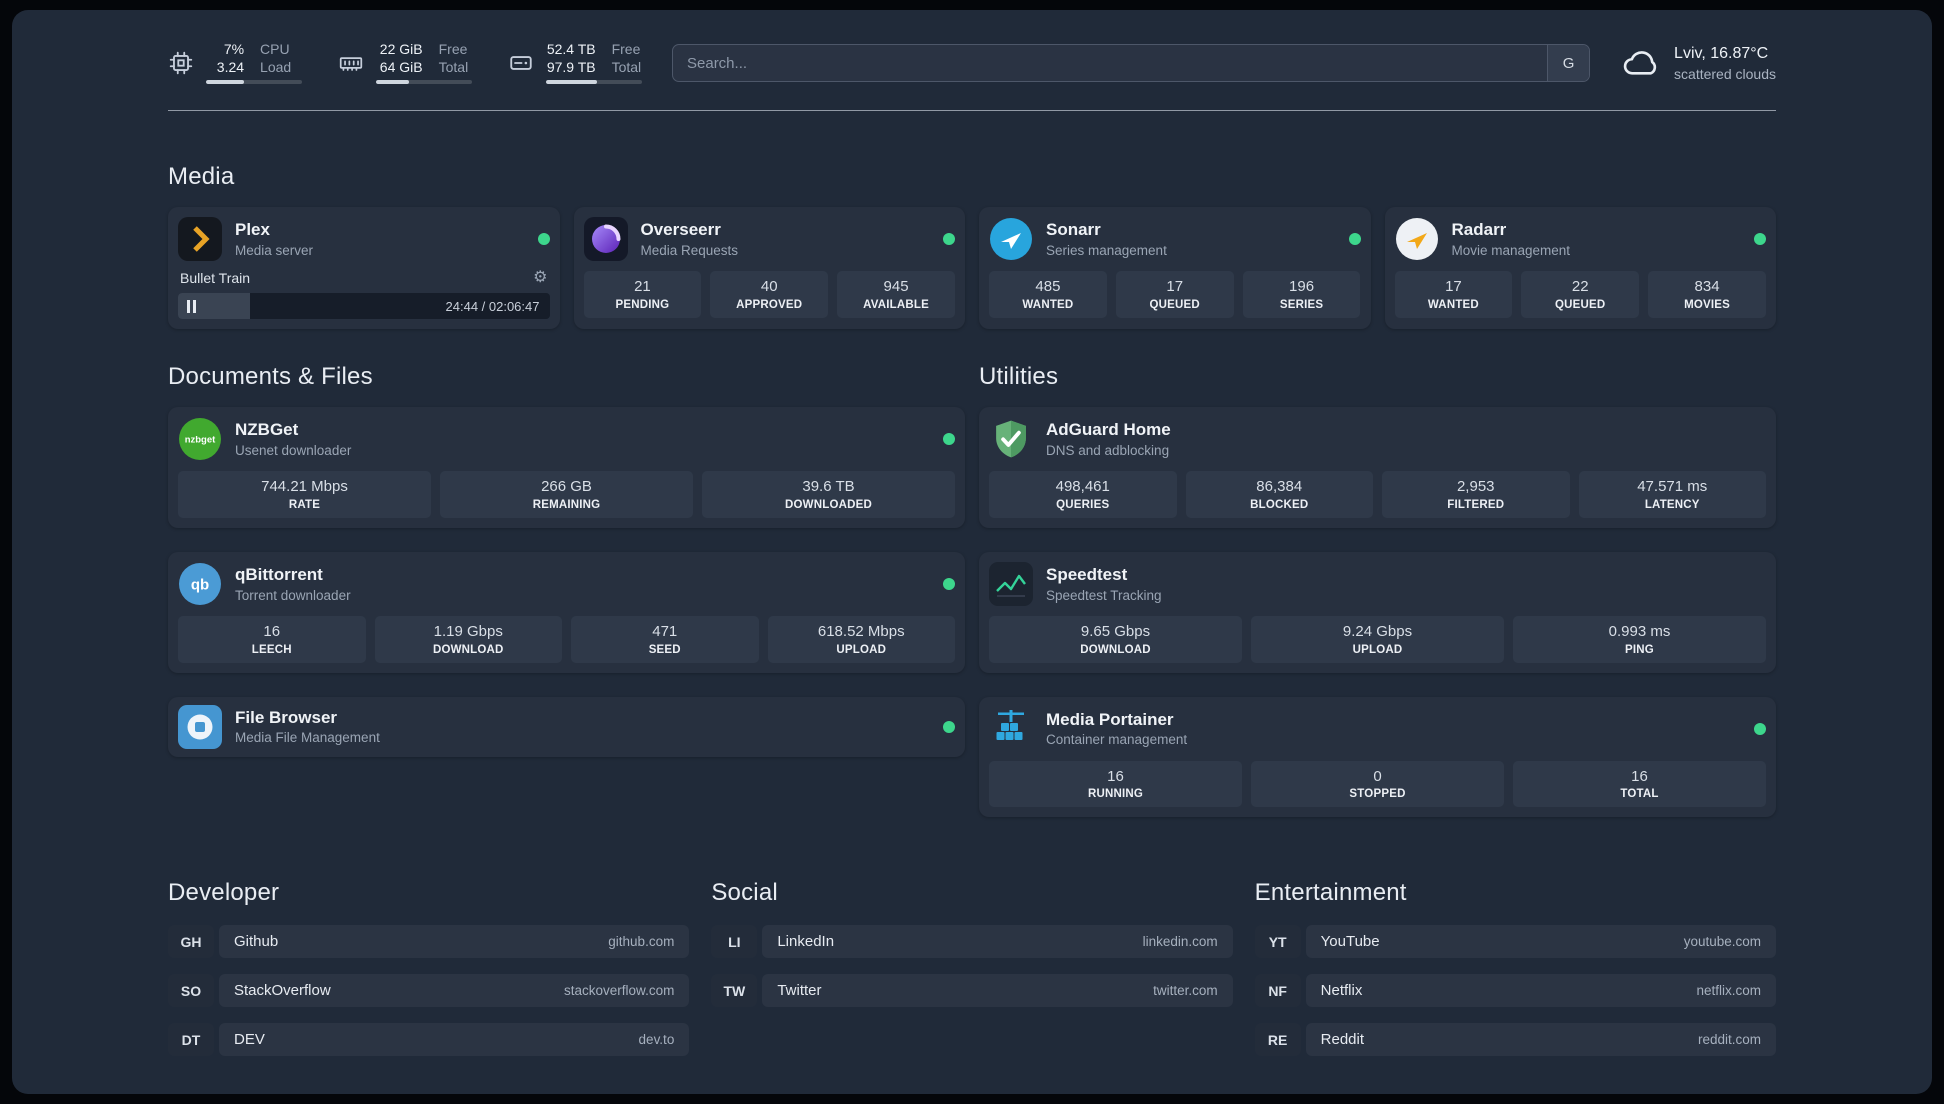  Describe the element at coordinates (364, 306) in the screenshot. I see `playback-progress-bar: 24:44 / 02:06:47` at that location.